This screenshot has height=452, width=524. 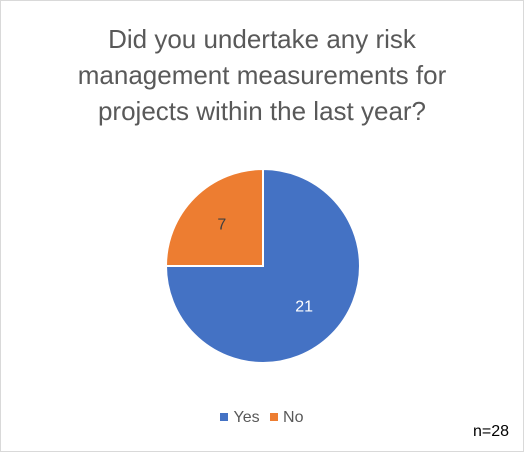 I want to click on legend: Yes No, so click(x=262, y=418).